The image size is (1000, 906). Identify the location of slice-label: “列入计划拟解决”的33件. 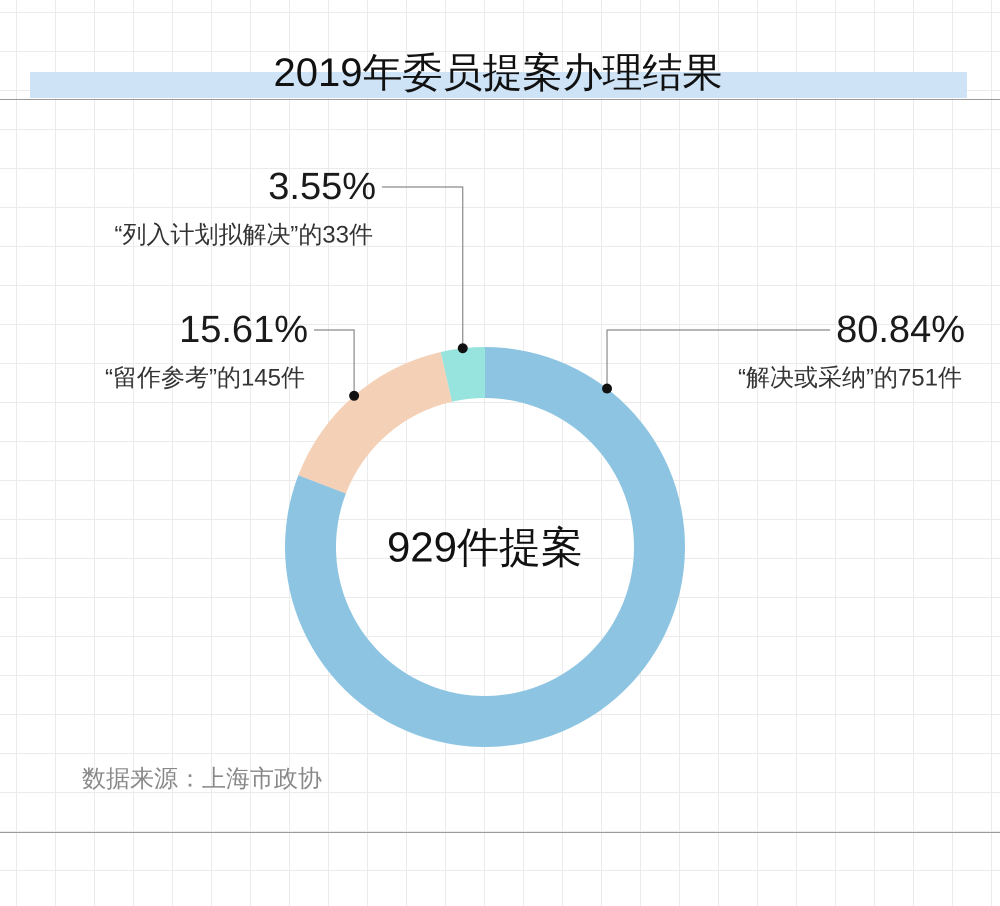
(243, 235).